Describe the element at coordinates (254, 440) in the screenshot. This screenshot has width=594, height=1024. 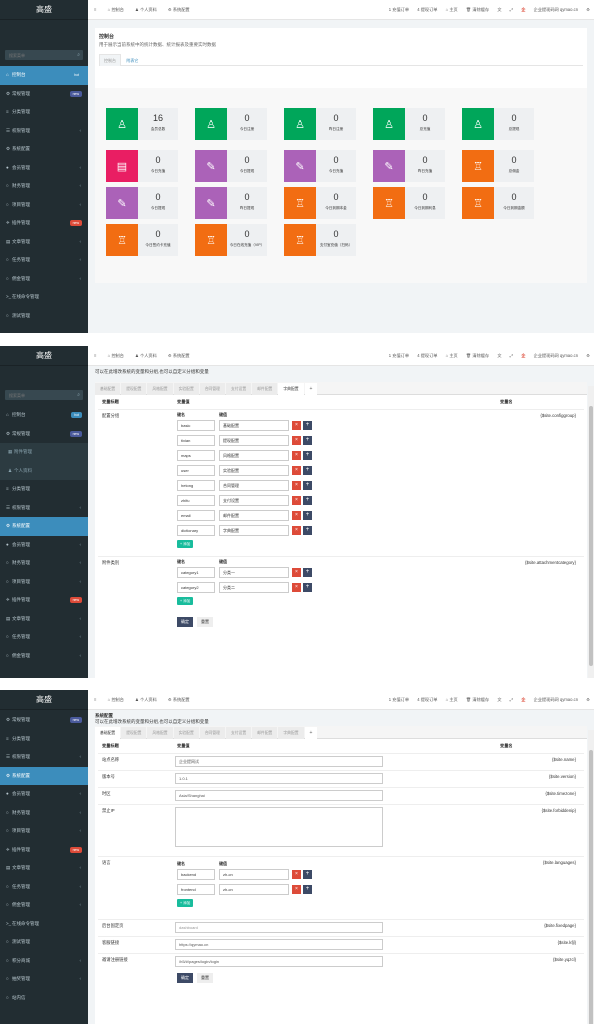
I see `value-input: 提现配置` at that location.